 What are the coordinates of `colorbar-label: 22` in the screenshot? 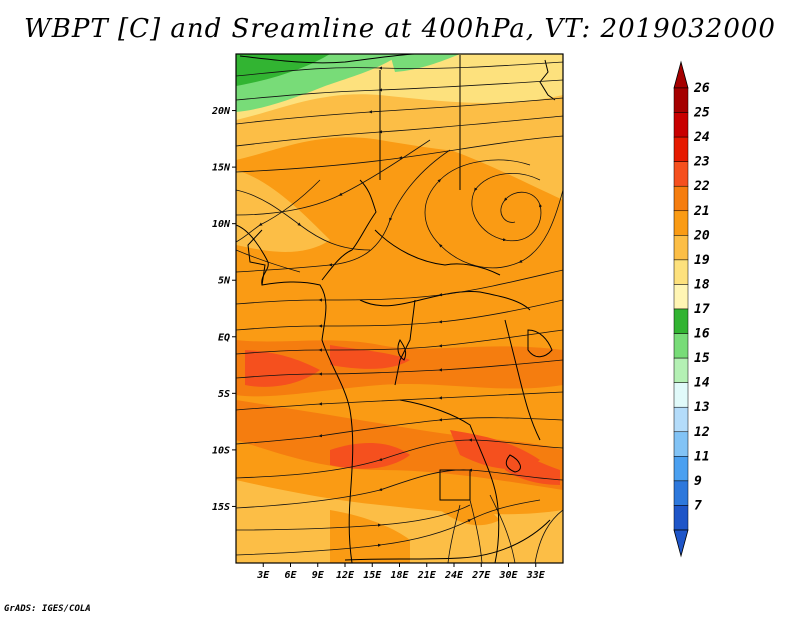 It's located at (701, 186).